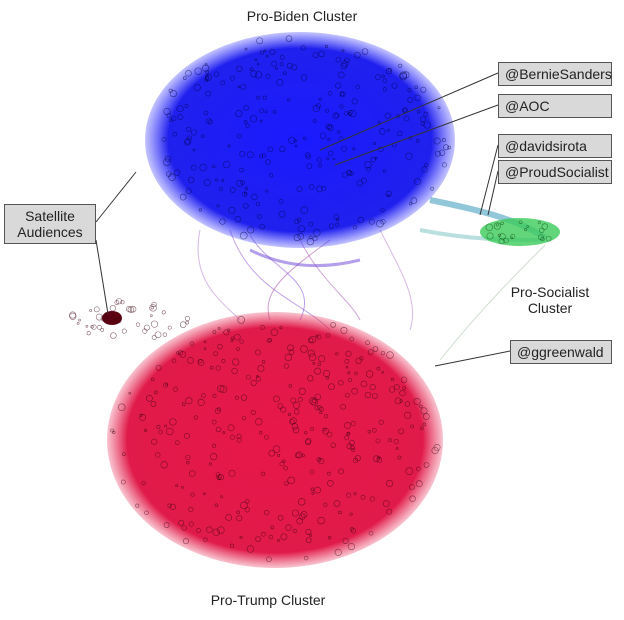  I want to click on cluster-label: Pro-Socialist Cluster, so click(550, 300).